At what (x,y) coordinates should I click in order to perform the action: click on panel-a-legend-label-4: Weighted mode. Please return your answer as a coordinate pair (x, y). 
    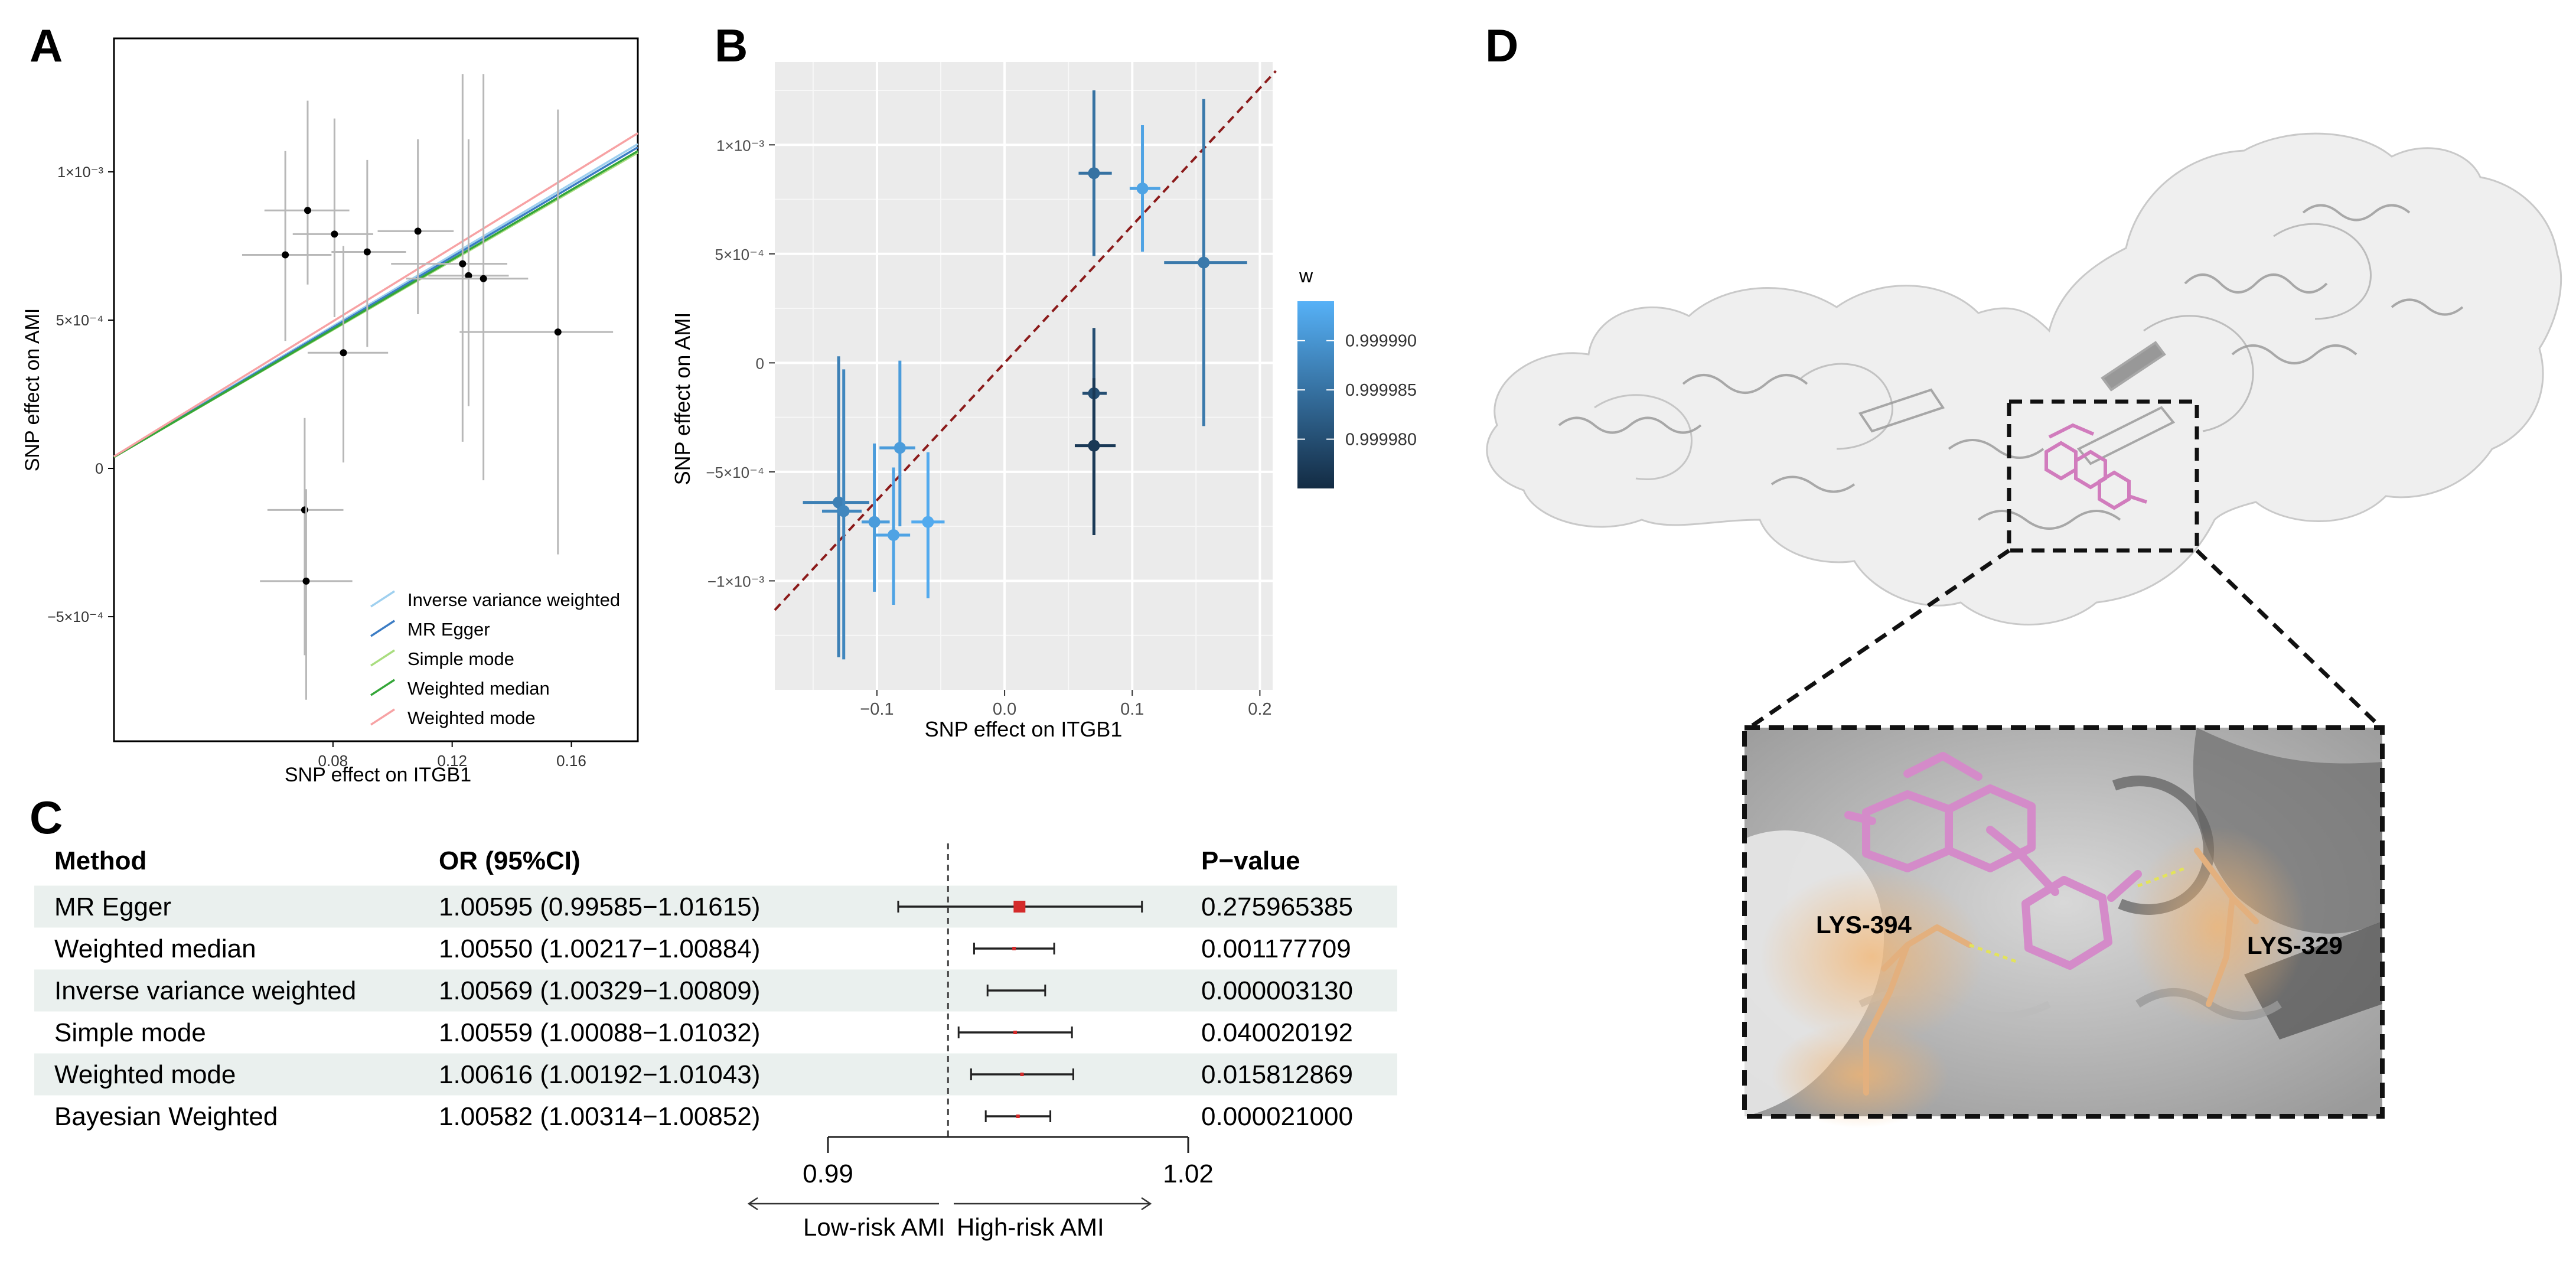
    Looking at the image, I should click on (472, 718).